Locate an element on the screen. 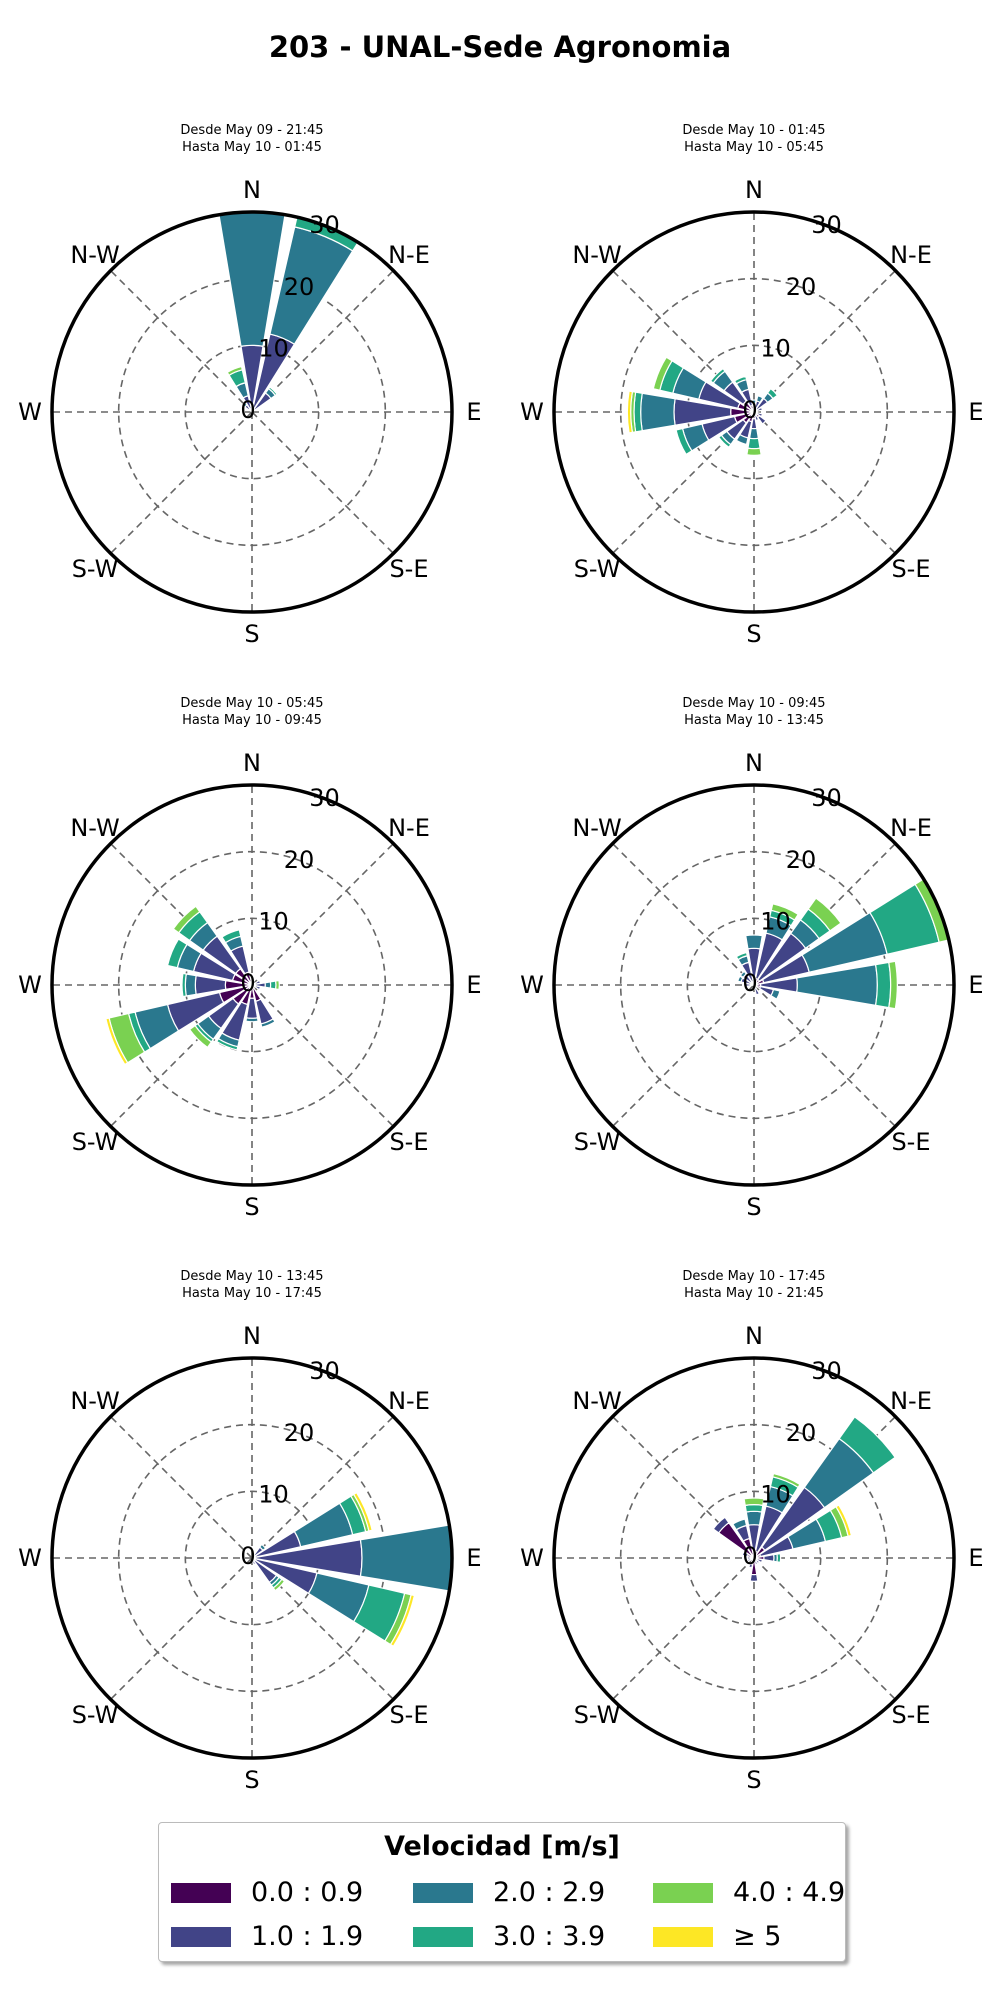 The image size is (1000, 2000). legend-label: 4.0 : 4.9 is located at coordinates (789, 1892).